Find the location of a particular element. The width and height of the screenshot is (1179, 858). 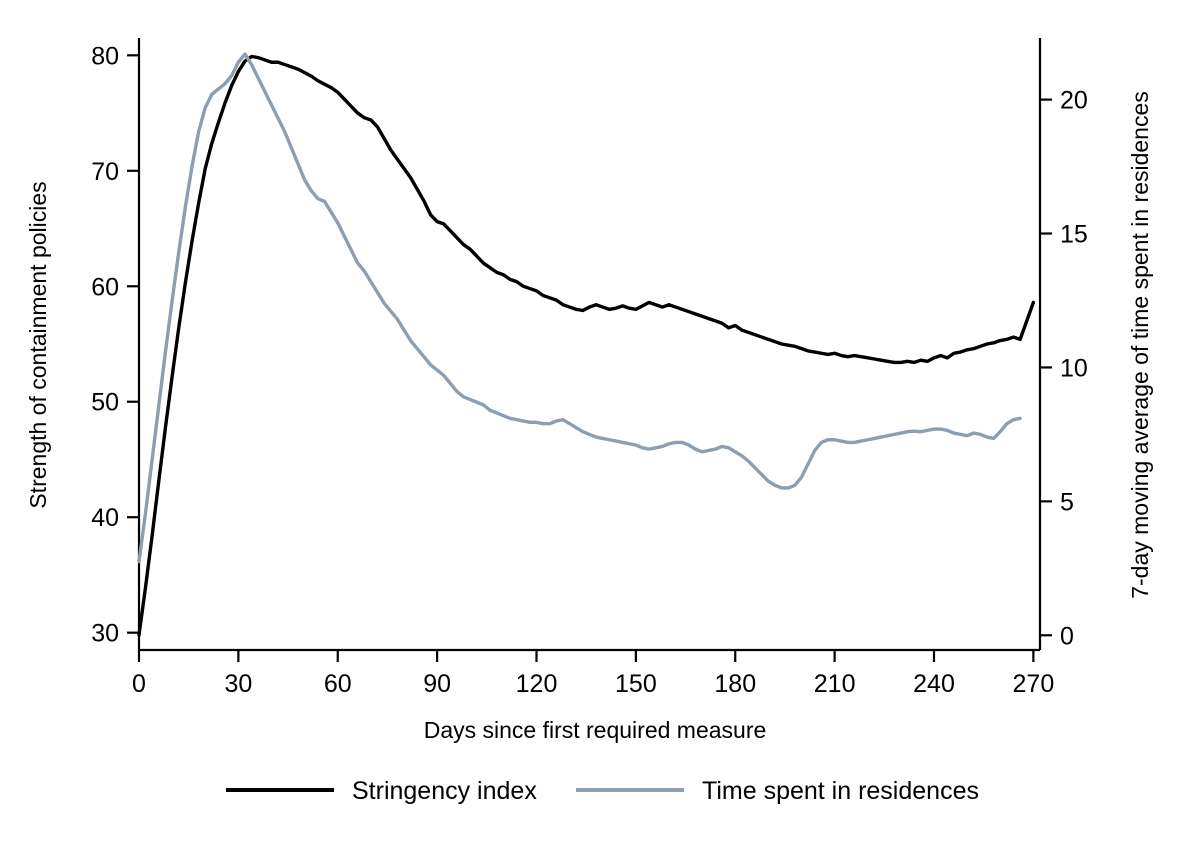

bottom-axis-title: Days since first required measure is located at coordinates (595, 730).